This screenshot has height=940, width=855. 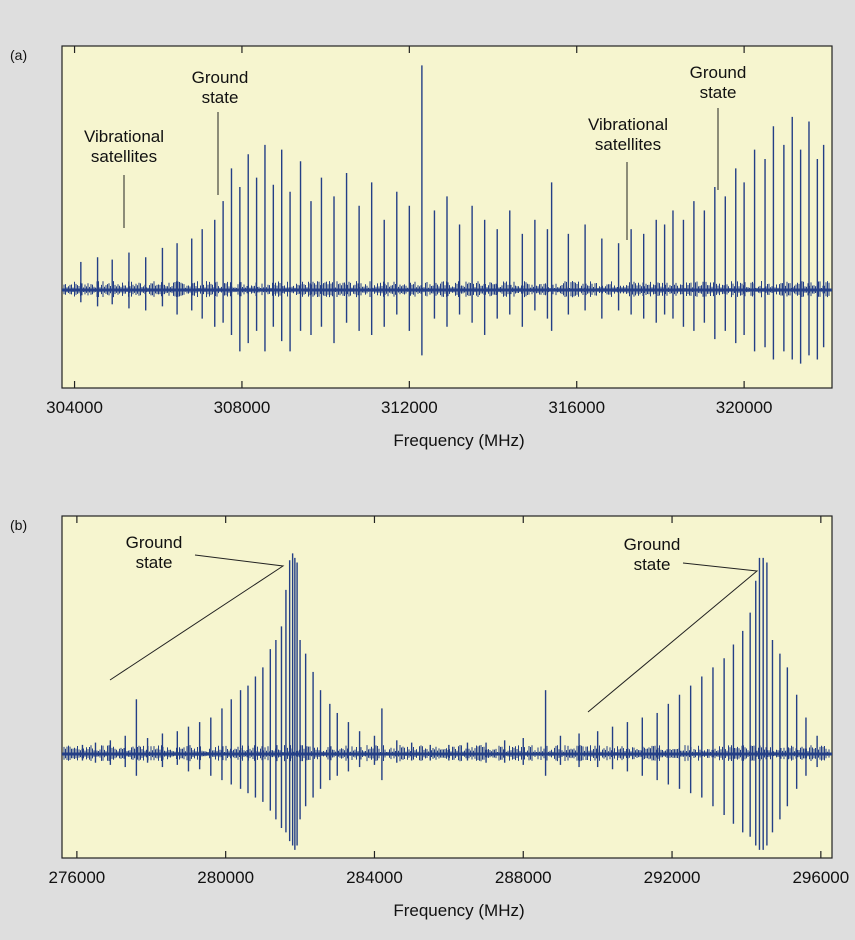 What do you see at coordinates (225, 877) in the screenshot?
I see `x-tick-label: 280000` at bounding box center [225, 877].